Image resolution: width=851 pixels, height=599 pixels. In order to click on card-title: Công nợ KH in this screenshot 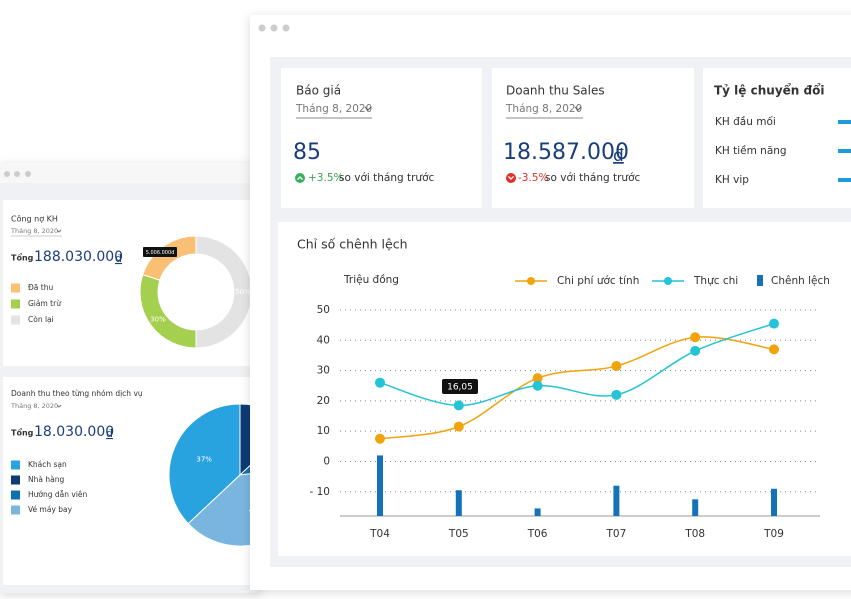, I will do `click(34, 219)`.